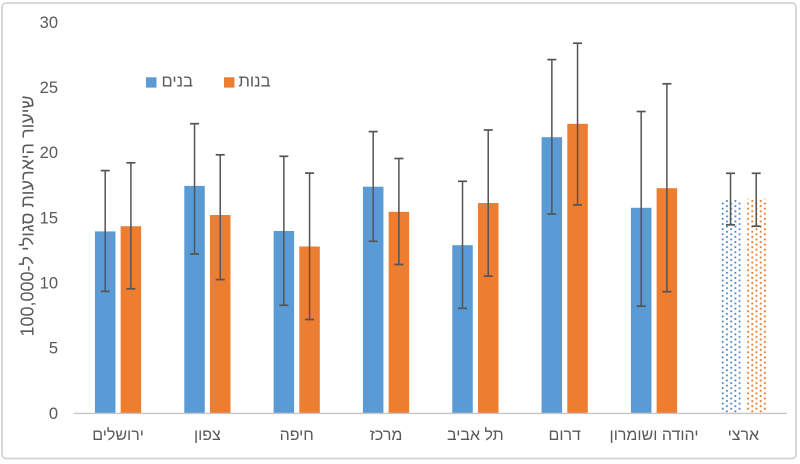 The width and height of the screenshot is (800, 464). I want to click on svg-text: מרכז, so click(386, 435).